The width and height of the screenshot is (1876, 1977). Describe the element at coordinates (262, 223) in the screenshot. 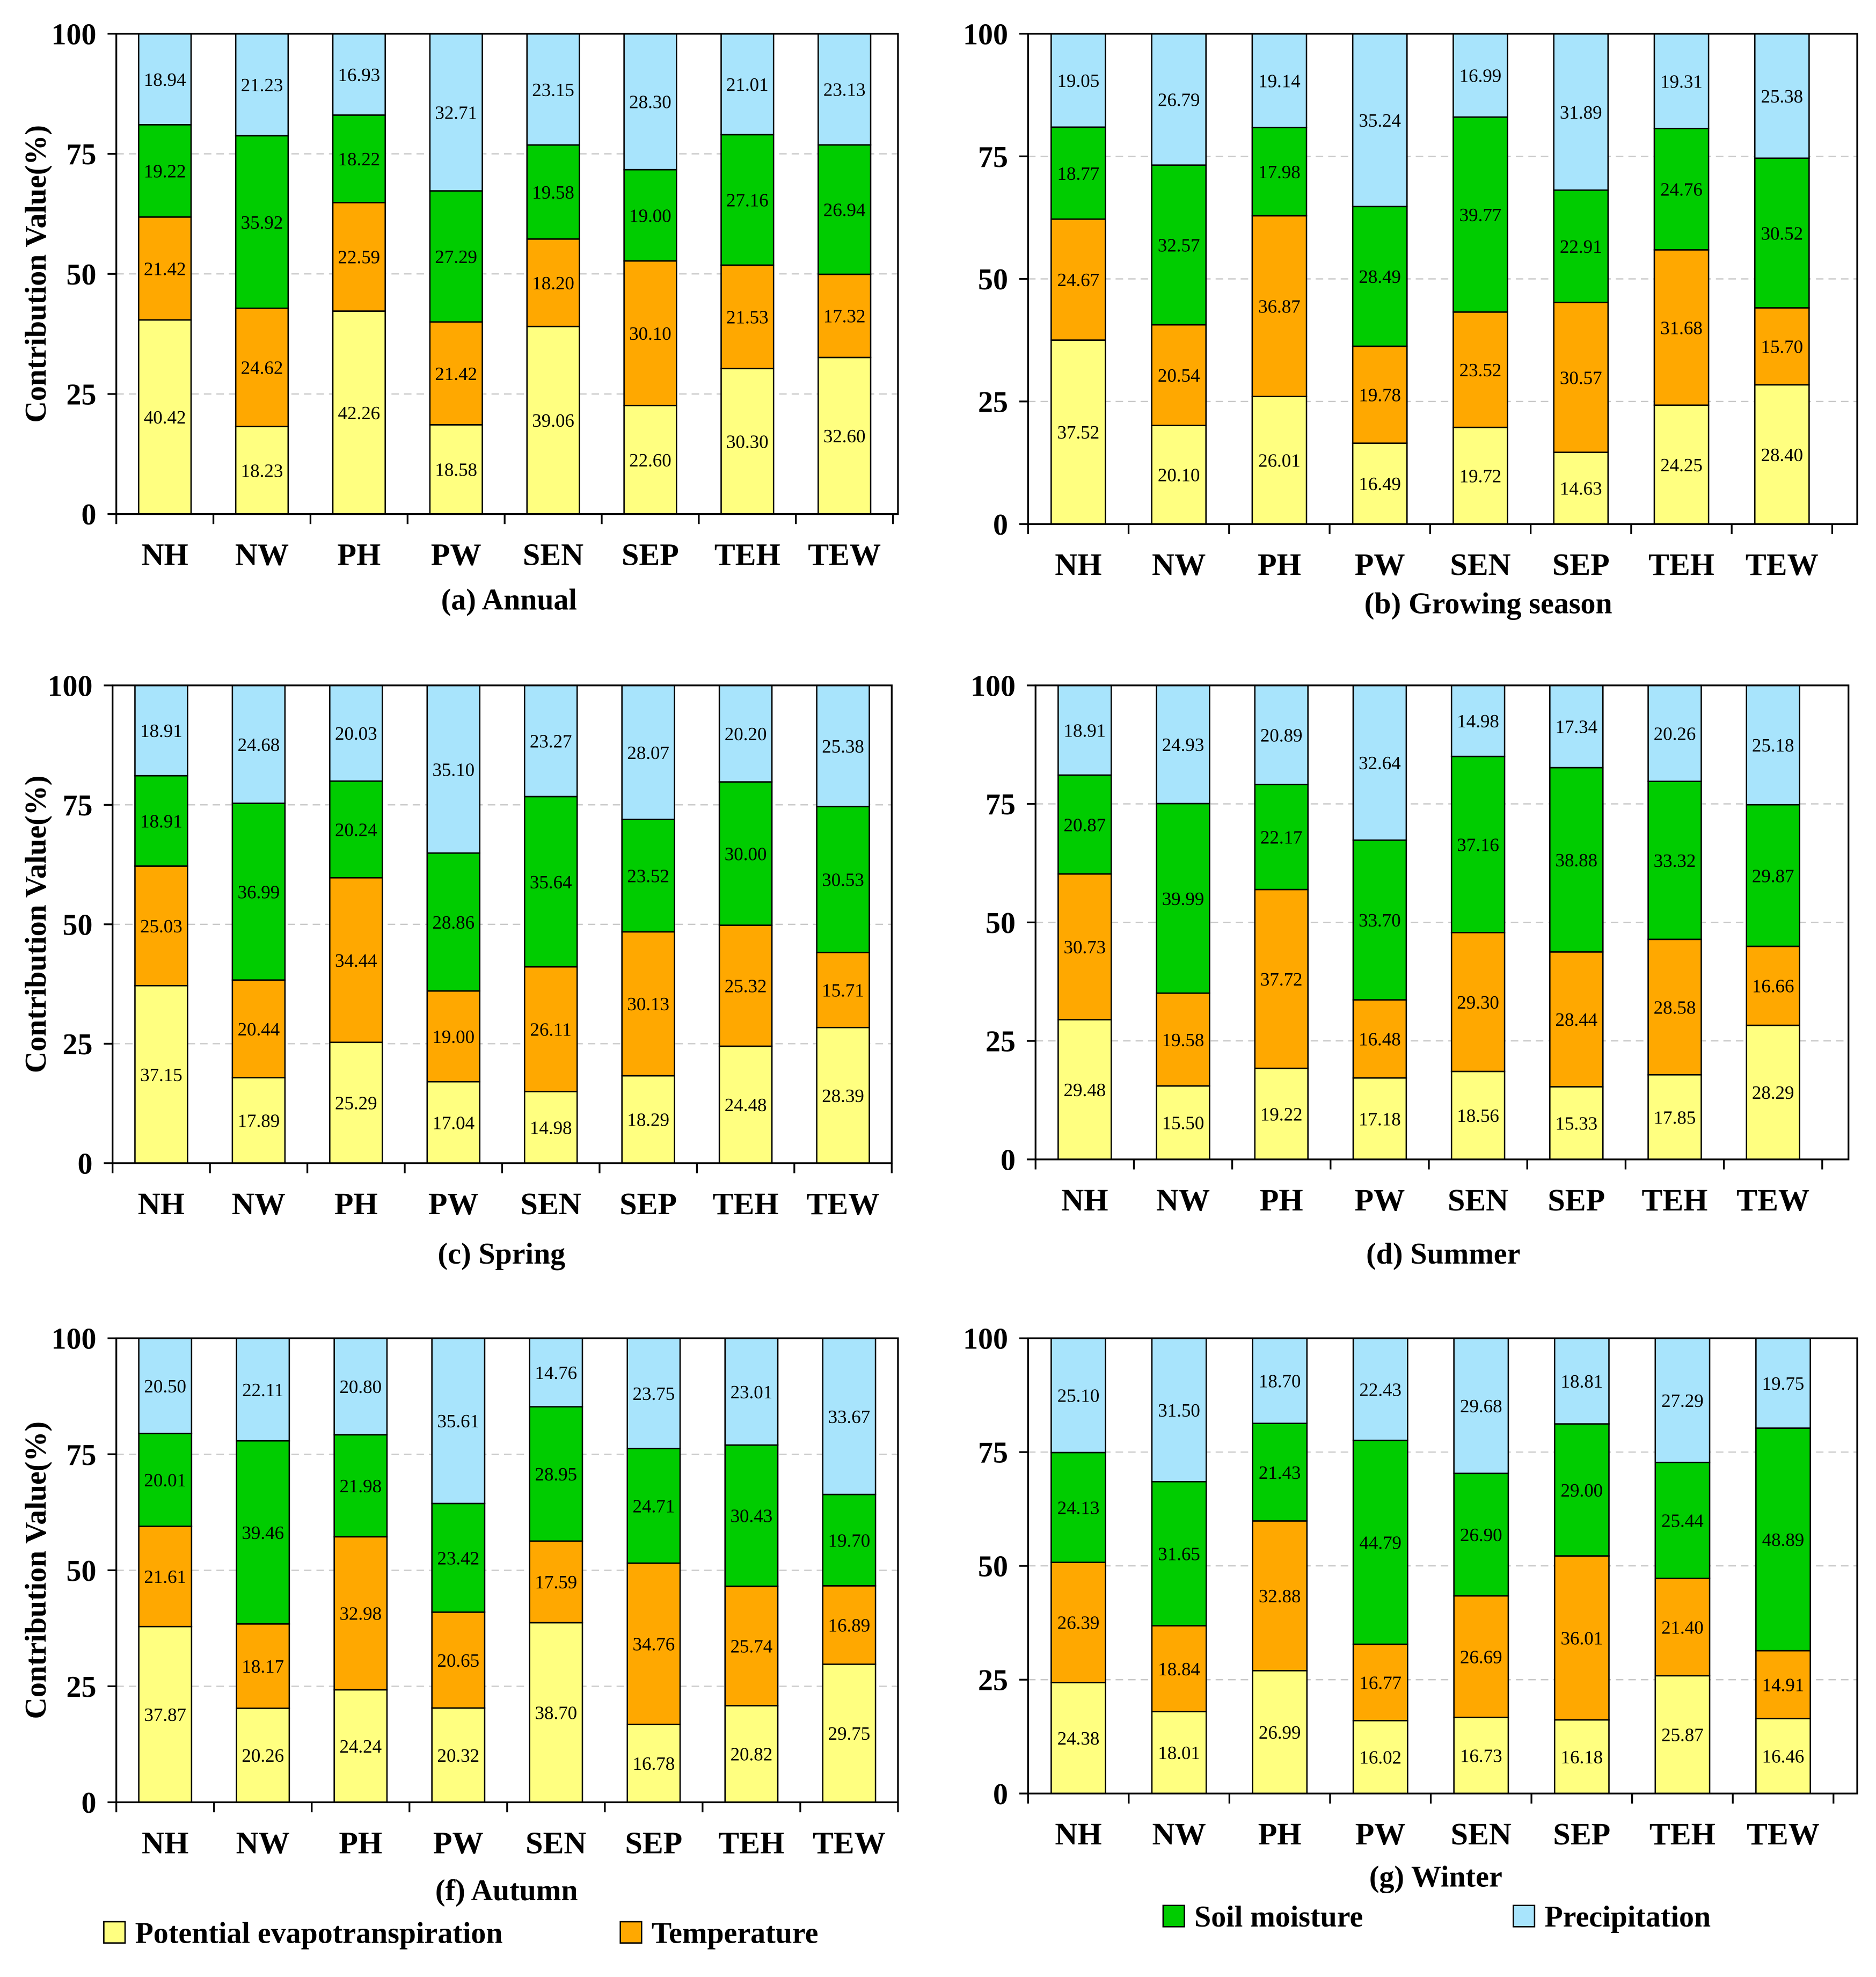

I see `data-label-soil-moisture-nw: 35.92` at that location.